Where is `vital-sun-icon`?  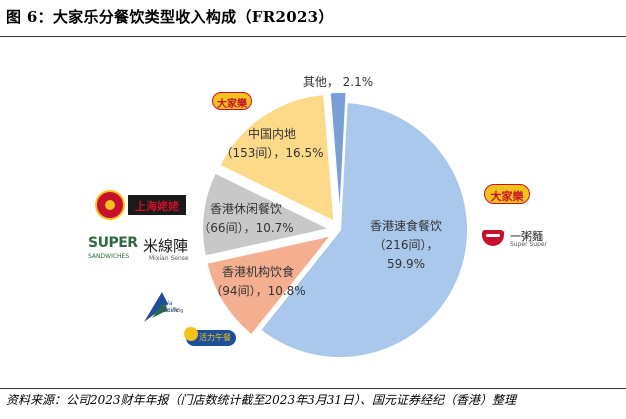 vital-sun-icon is located at coordinates (191, 334).